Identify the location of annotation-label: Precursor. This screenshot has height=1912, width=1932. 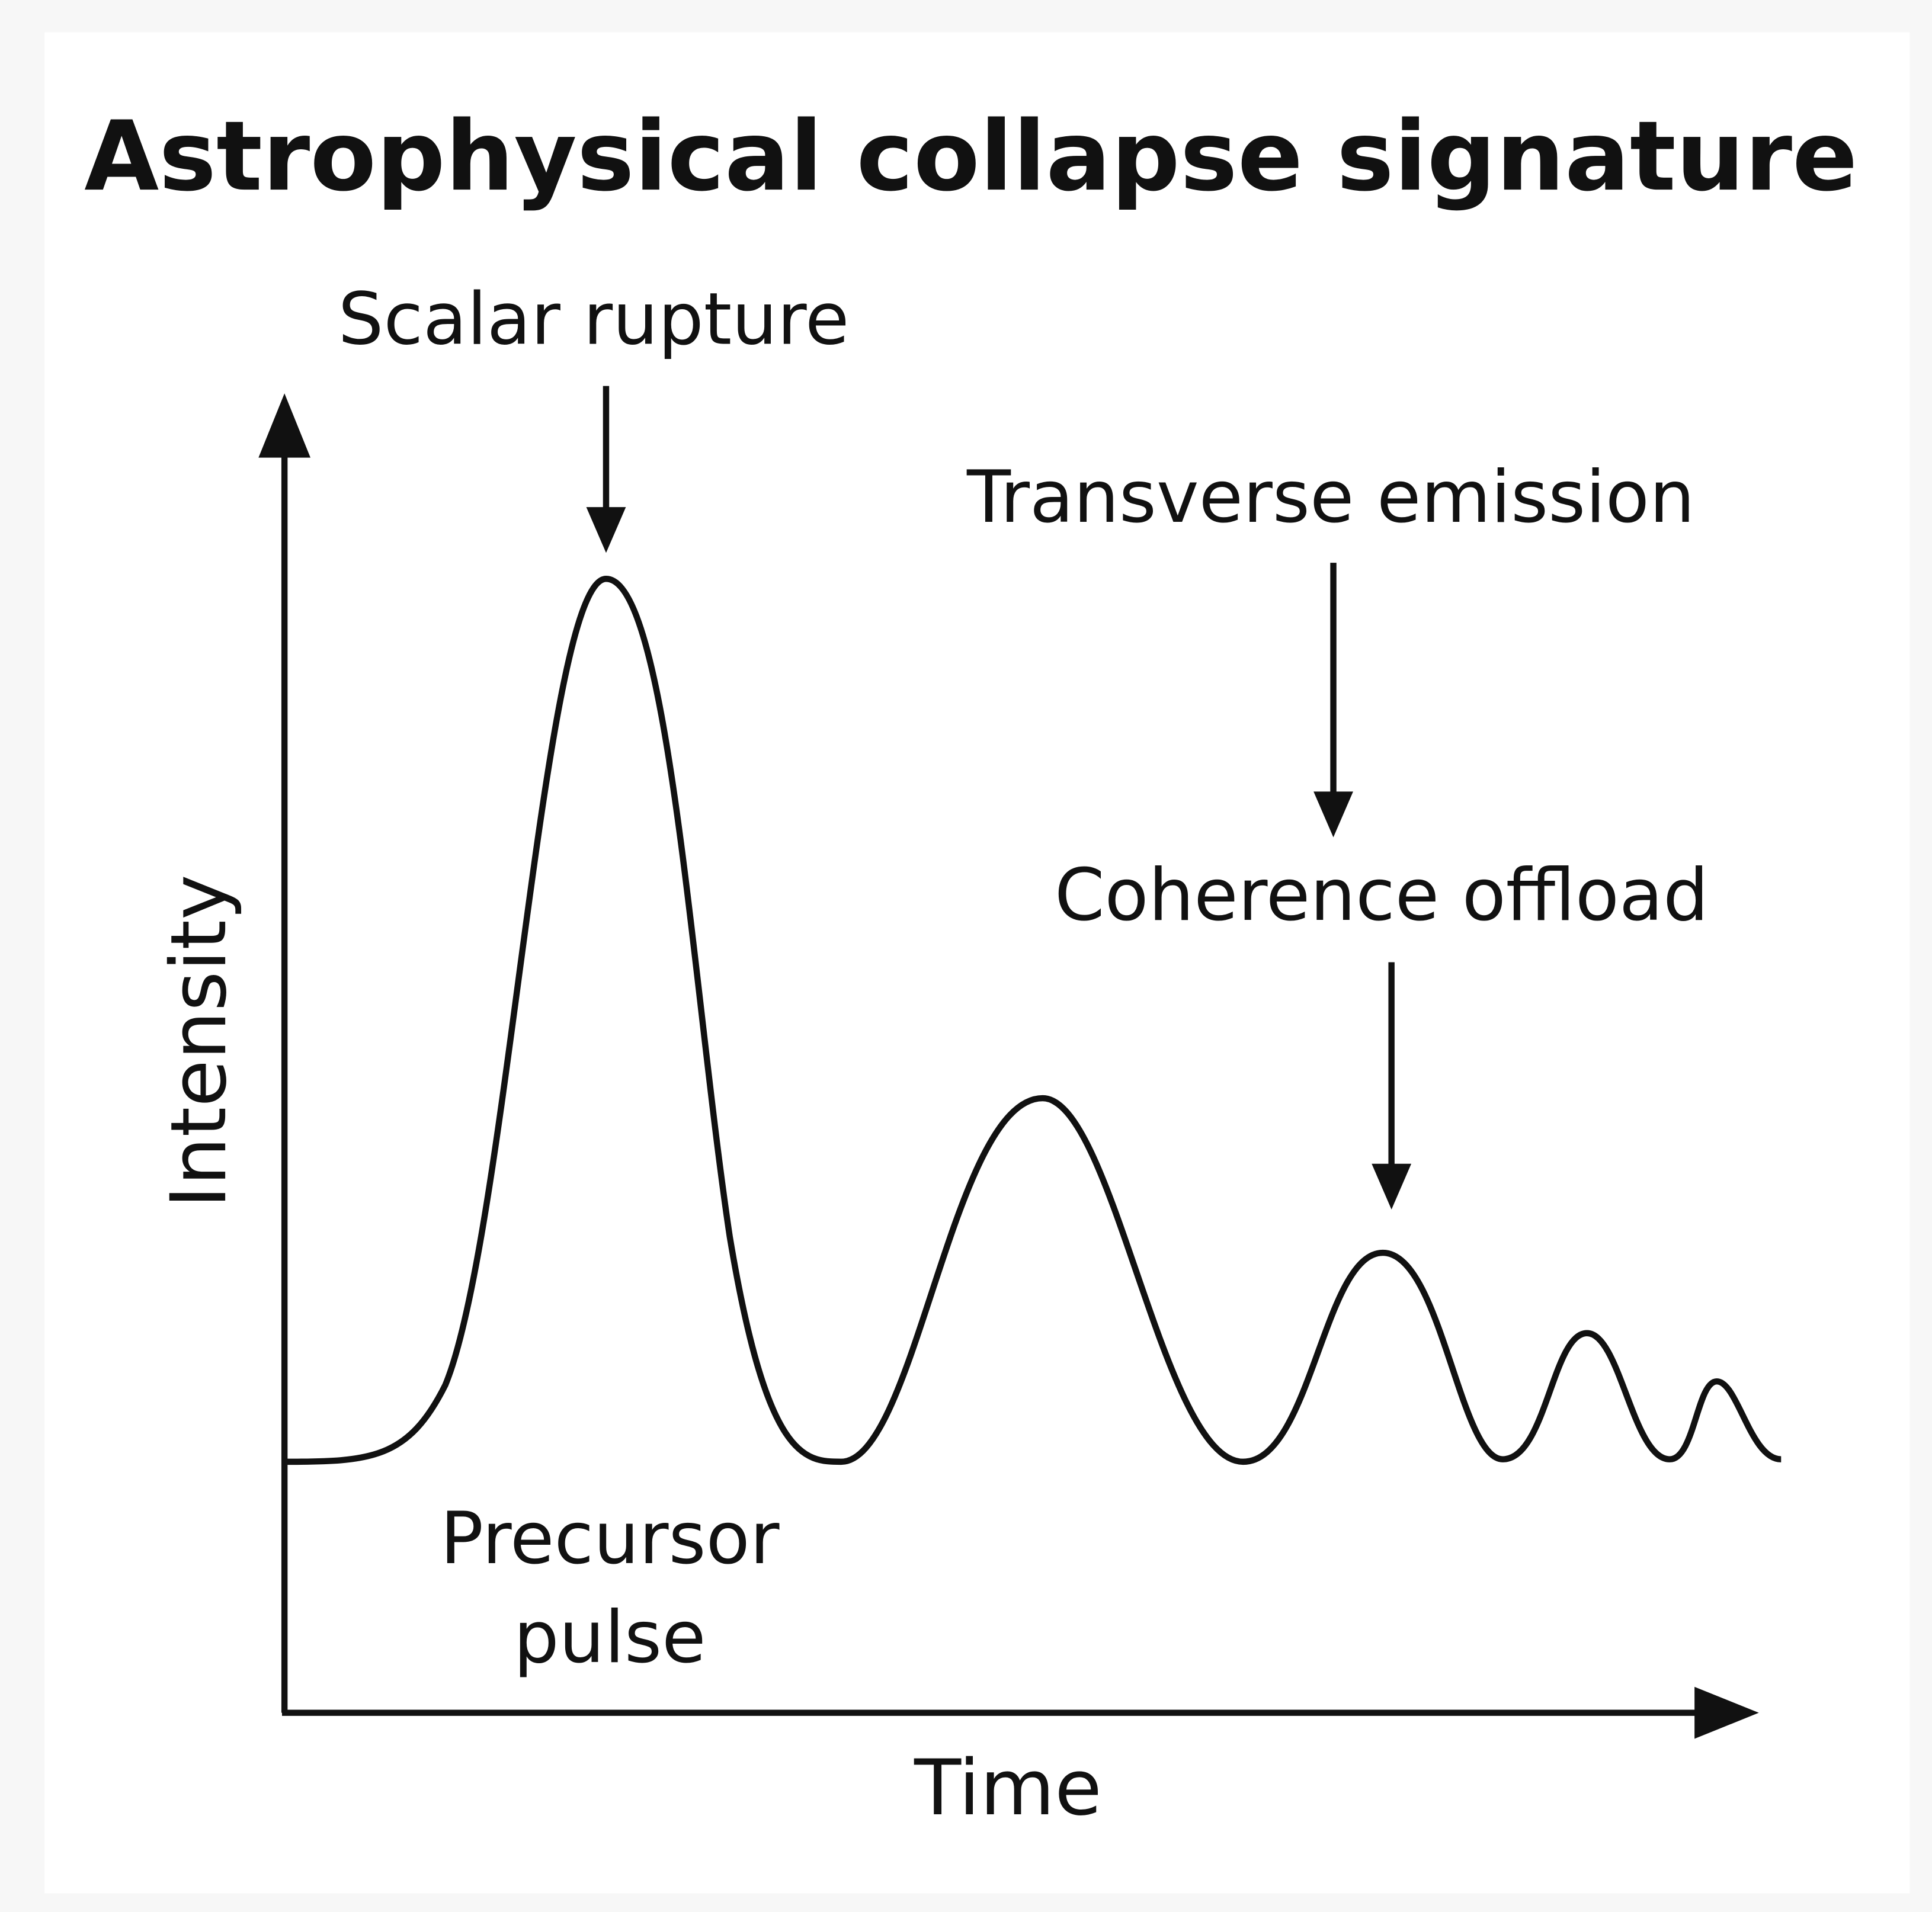
(610, 1538).